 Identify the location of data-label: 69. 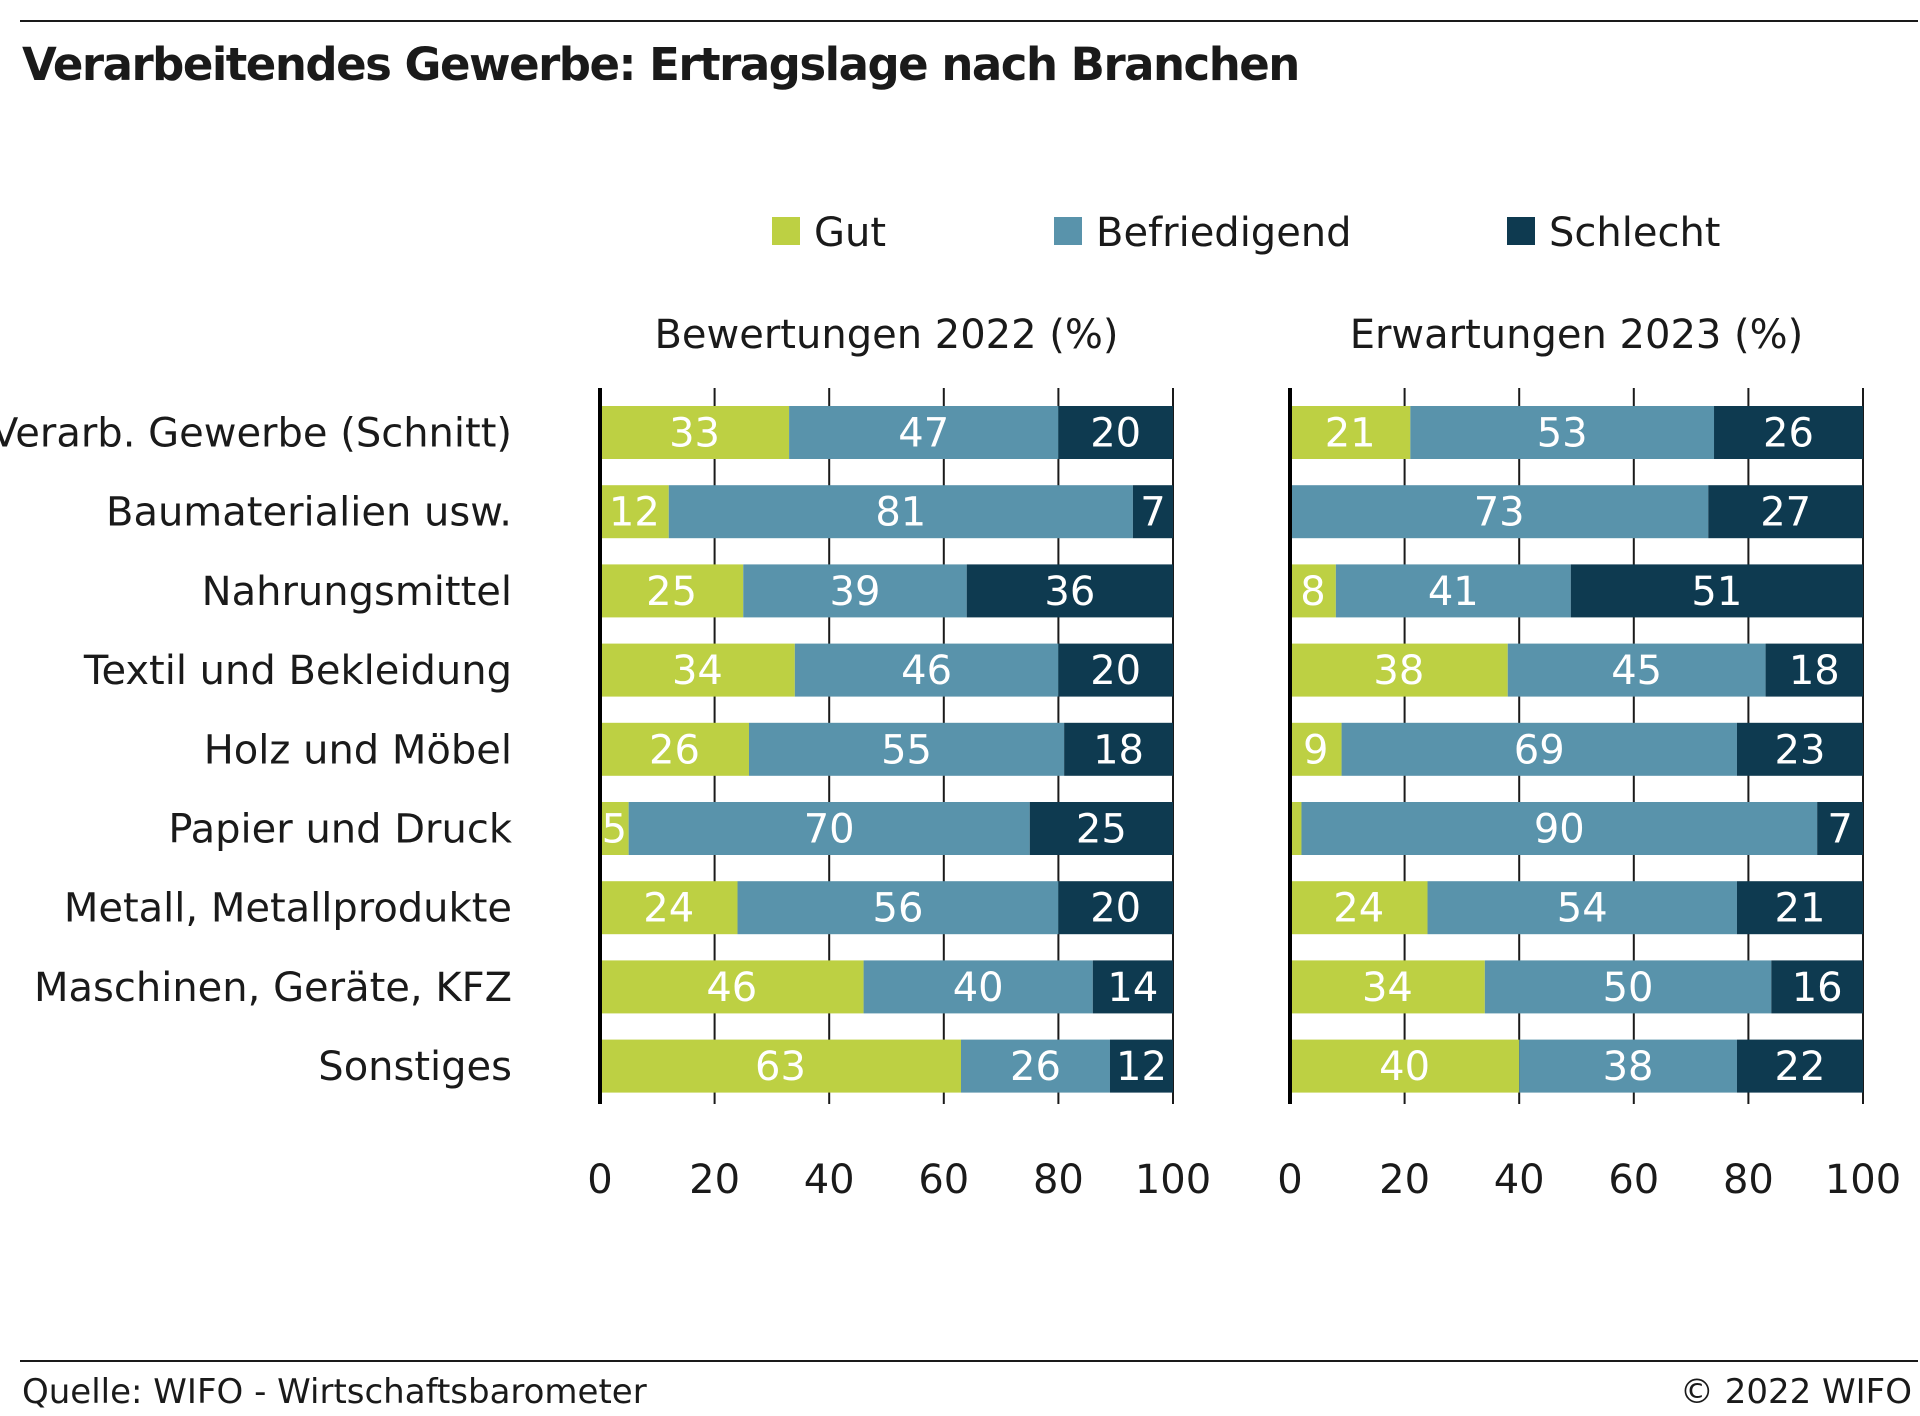
(1539, 750).